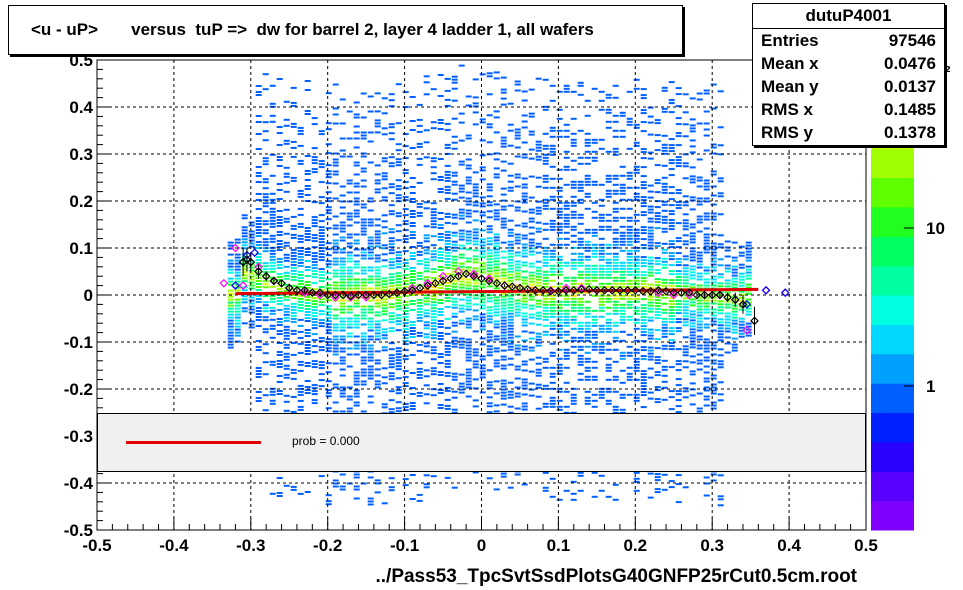 This screenshot has width=963, height=590. Describe the element at coordinates (790, 86) in the screenshot. I see `stats-label: Mean y` at that location.